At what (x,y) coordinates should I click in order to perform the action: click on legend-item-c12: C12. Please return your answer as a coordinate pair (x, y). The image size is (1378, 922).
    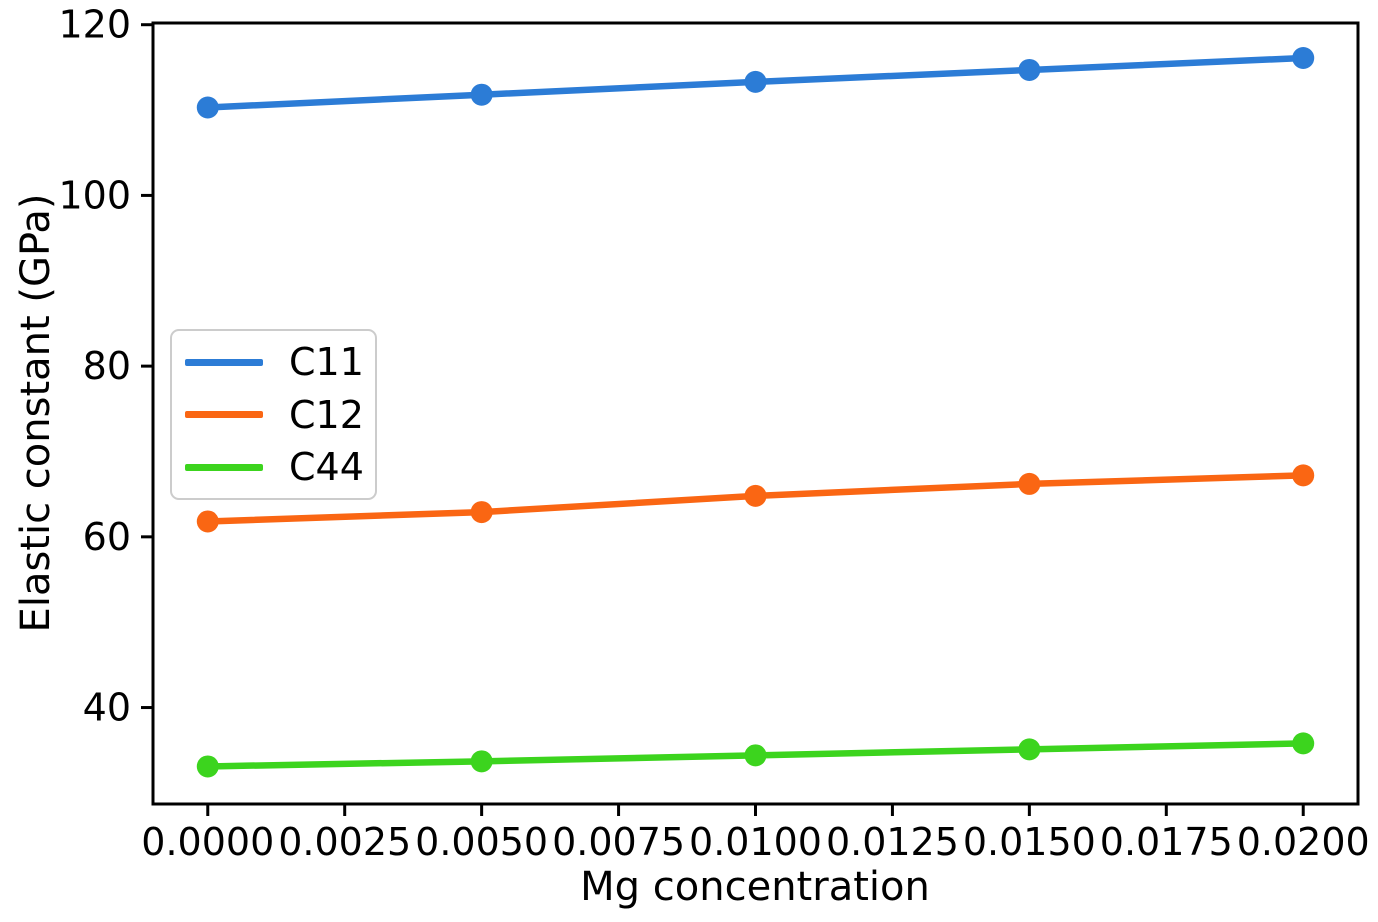
    Looking at the image, I should click on (274, 415).